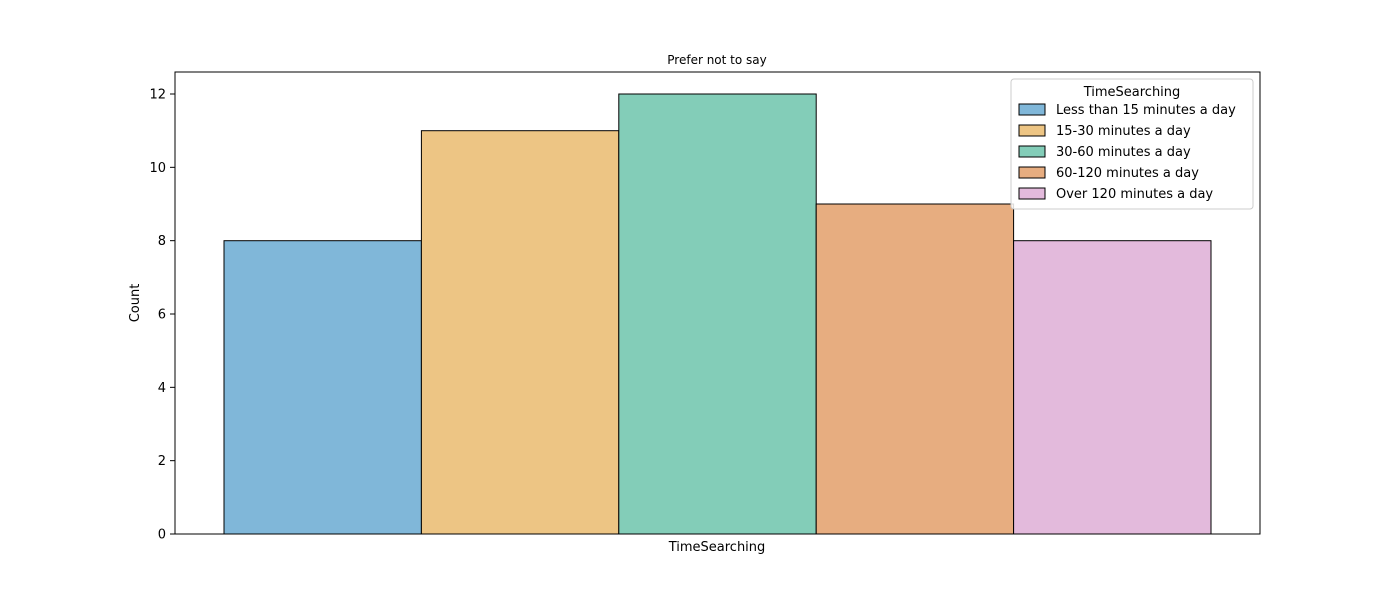 This screenshot has height=600, width=1400. What do you see at coordinates (157, 168) in the screenshot?
I see `y-tick-label: 10` at bounding box center [157, 168].